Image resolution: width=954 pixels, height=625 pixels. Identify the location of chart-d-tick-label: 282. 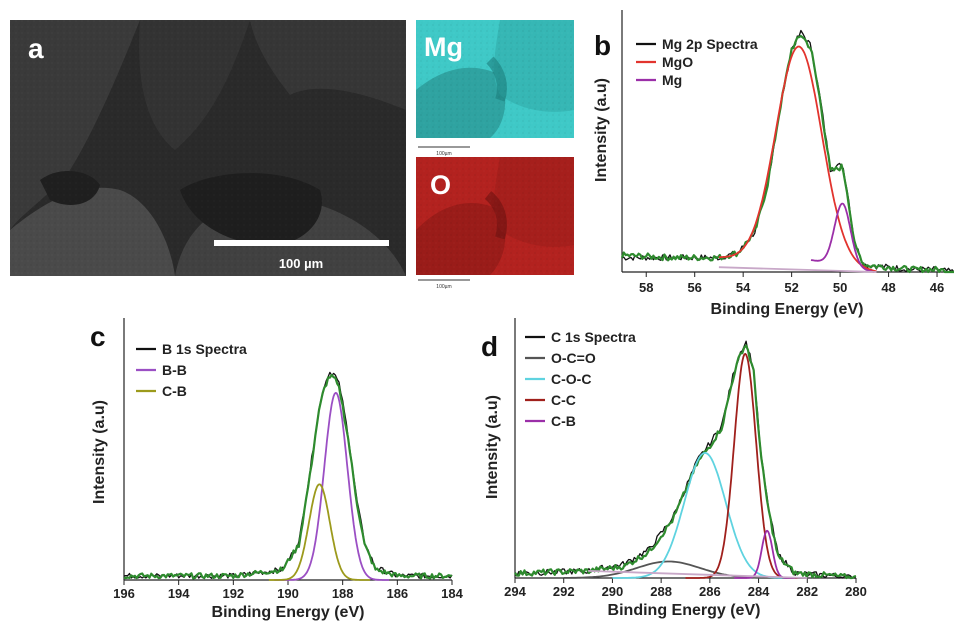
(807, 591).